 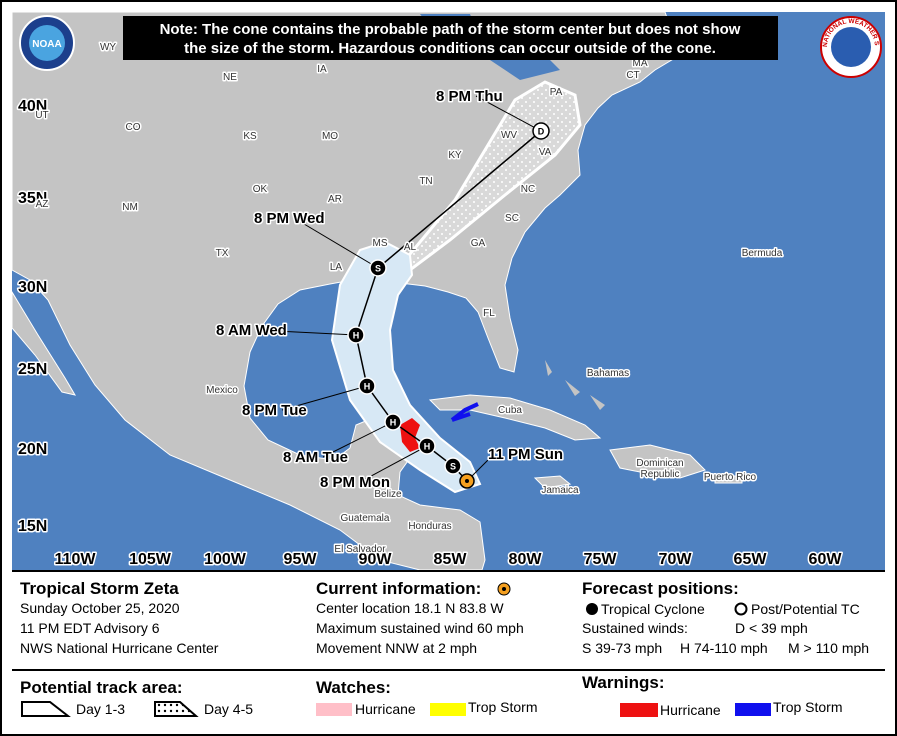 What do you see at coordinates (222, 253) in the screenshot?
I see `place-label: TX` at bounding box center [222, 253].